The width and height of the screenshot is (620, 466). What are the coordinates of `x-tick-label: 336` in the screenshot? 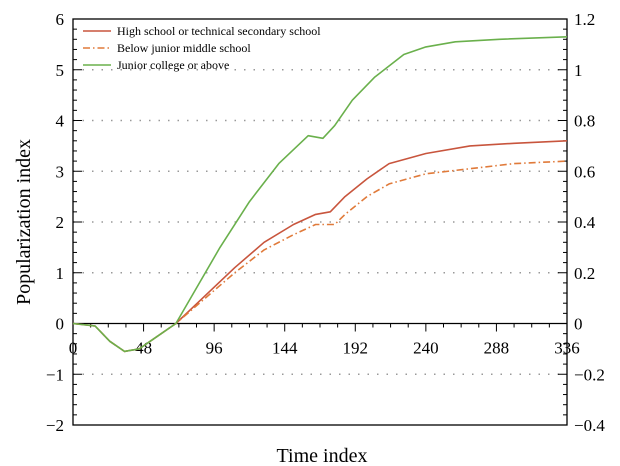 It's located at (567, 348).